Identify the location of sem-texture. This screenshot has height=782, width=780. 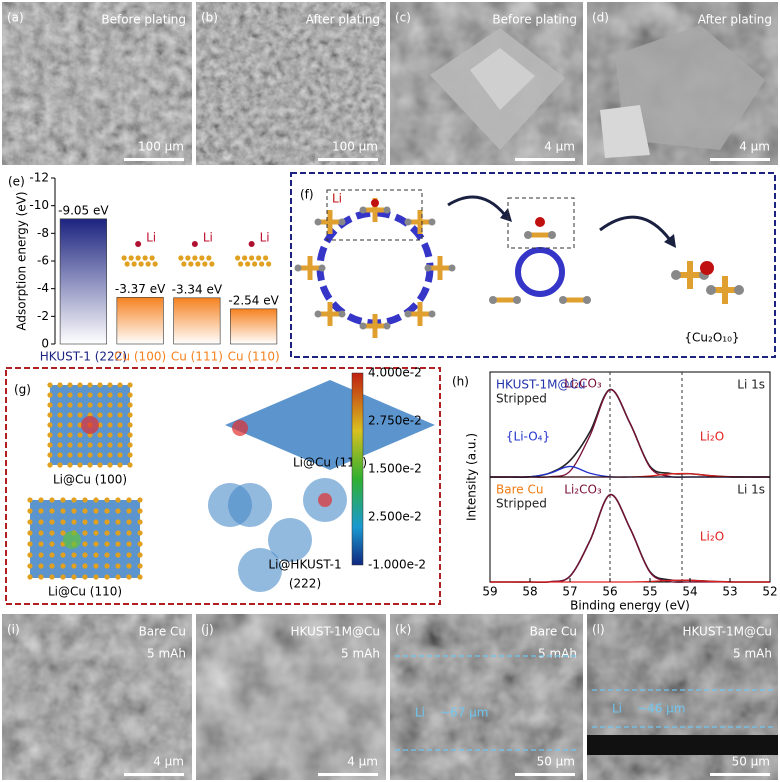
(486, 697).